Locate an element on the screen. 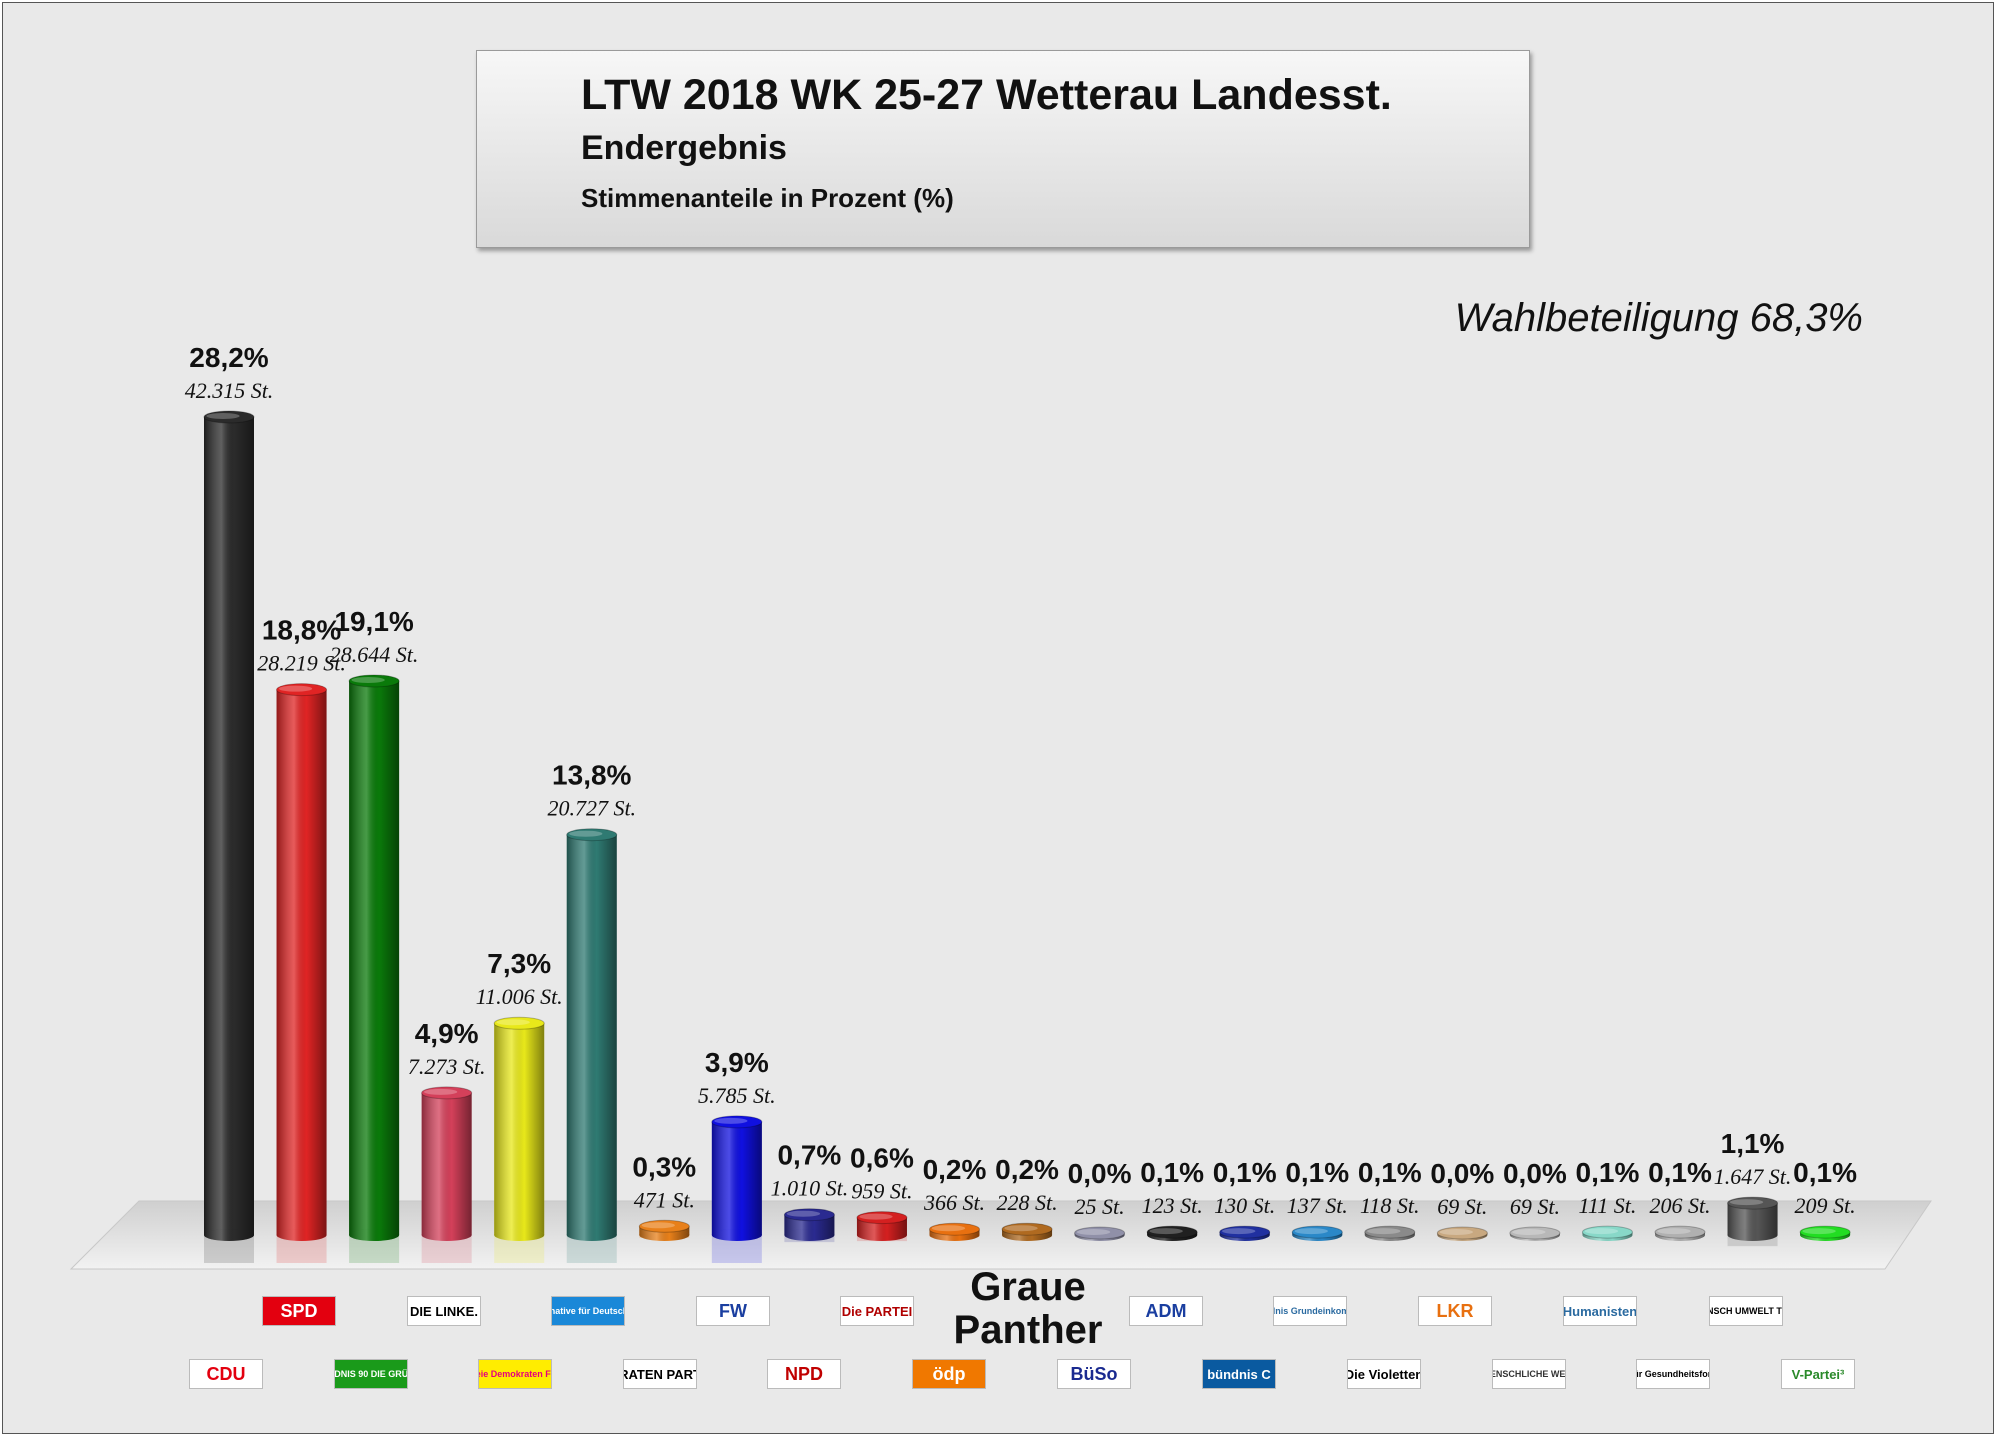 The width and height of the screenshot is (2000, 1438). percent-label: 1,1% is located at coordinates (1753, 1143).